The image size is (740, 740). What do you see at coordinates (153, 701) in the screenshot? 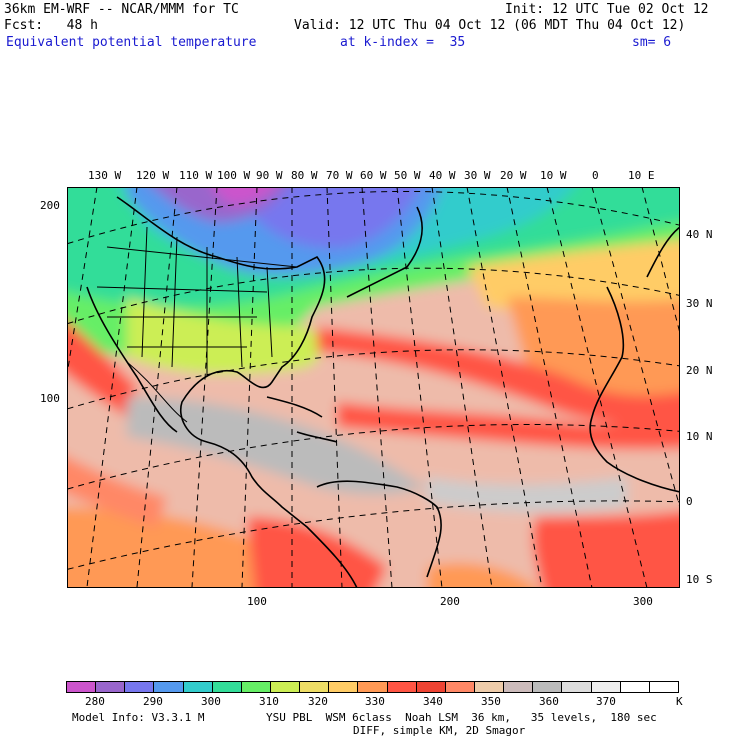
I see `colorbar-label: 290` at bounding box center [153, 701].